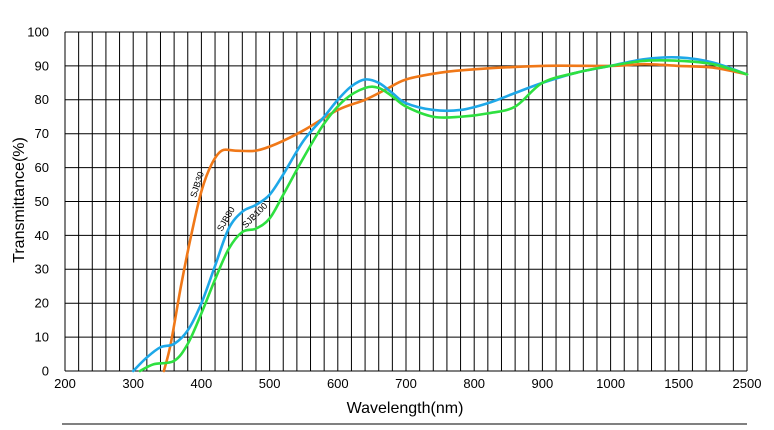 This screenshot has height=430, width=774. Describe the element at coordinates (610, 383) in the screenshot. I see `x-tick-label: 1000` at that location.